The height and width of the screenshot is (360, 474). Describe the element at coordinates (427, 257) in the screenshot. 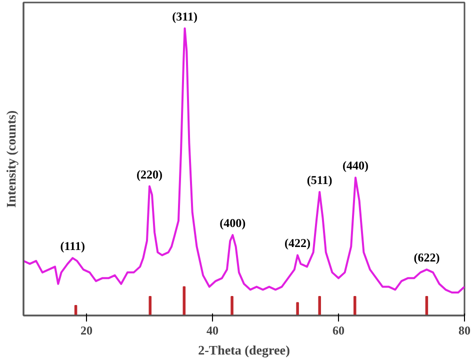

I see `annotation: (622)` at that location.